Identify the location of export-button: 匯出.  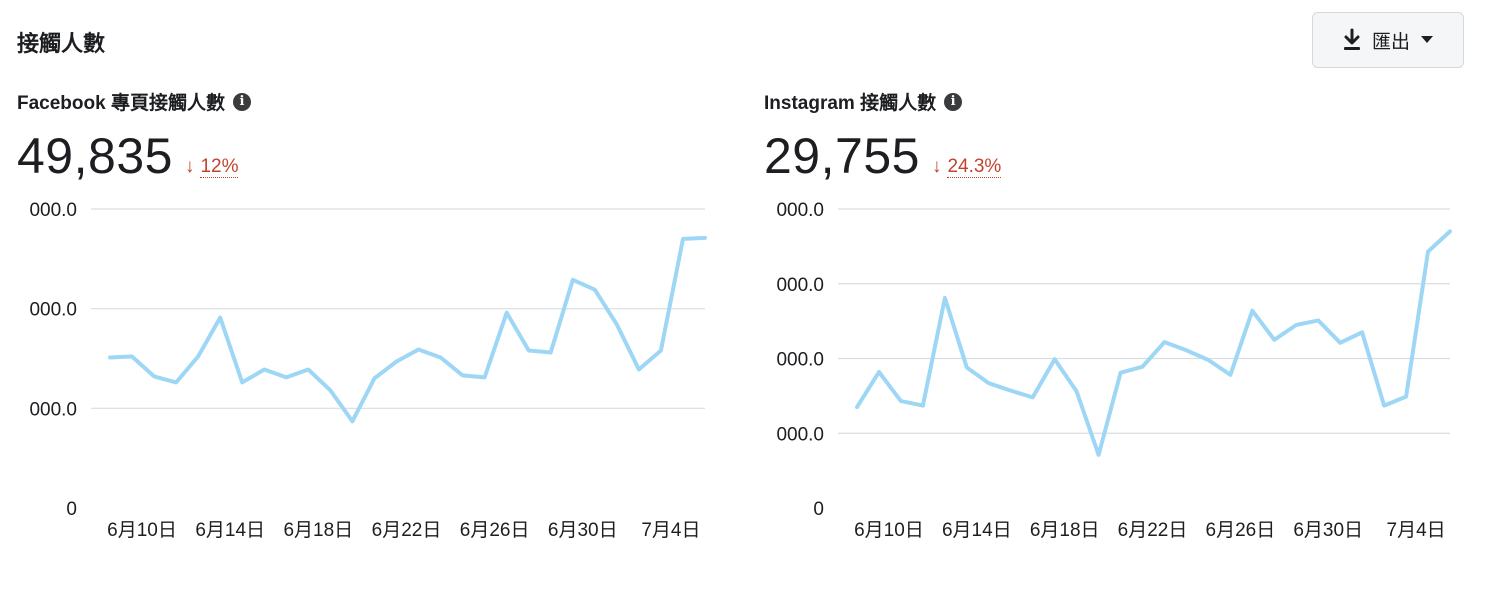
(1388, 40).